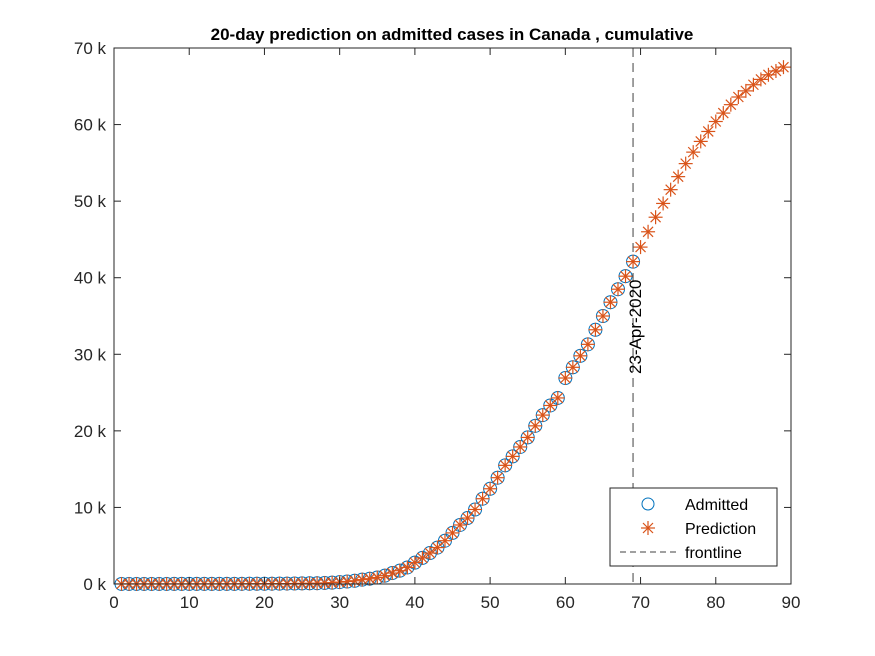 The image size is (875, 656). Describe the element at coordinates (339, 602) in the screenshot. I see `x-tick-label: 30` at that location.